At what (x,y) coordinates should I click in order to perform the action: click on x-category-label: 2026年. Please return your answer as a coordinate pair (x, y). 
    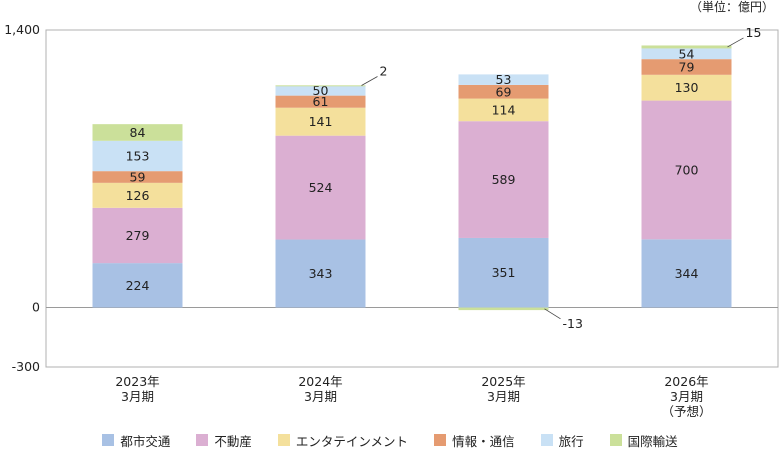
    Looking at the image, I should click on (686, 381).